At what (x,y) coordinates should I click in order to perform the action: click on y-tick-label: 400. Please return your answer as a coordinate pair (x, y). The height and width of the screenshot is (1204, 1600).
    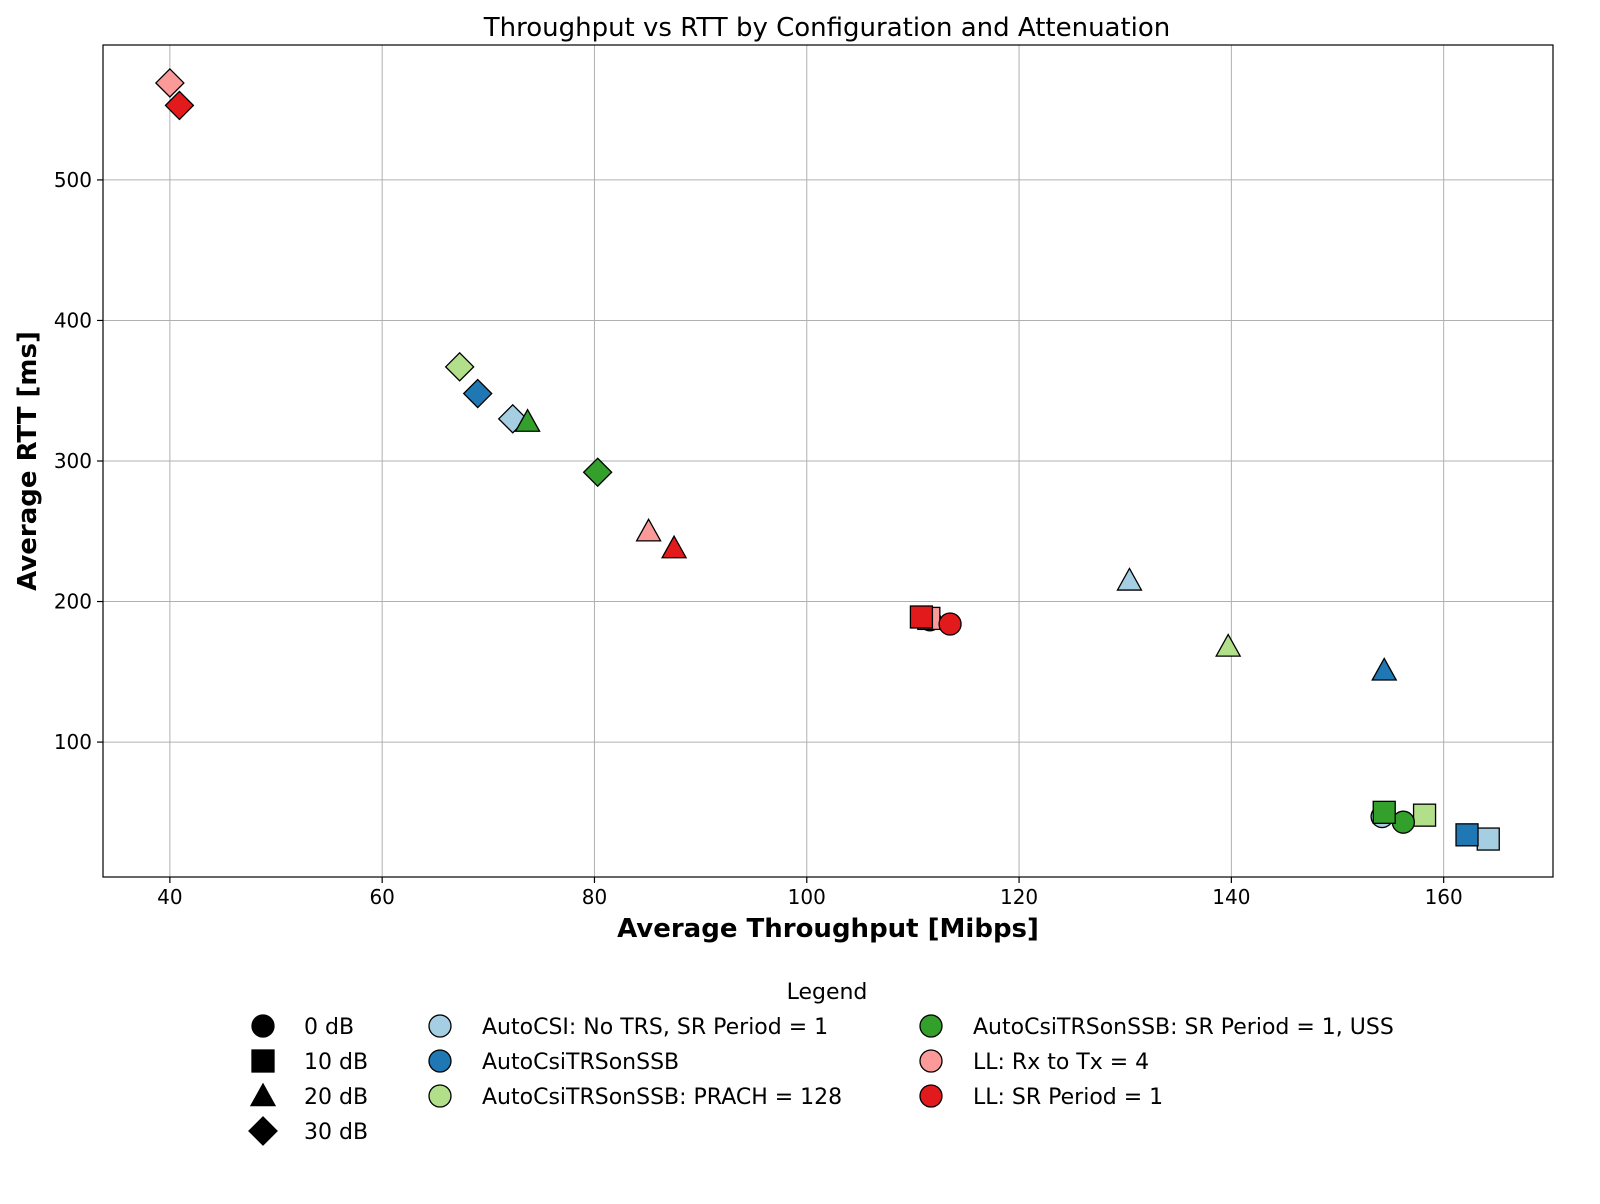
    Looking at the image, I should click on (73, 320).